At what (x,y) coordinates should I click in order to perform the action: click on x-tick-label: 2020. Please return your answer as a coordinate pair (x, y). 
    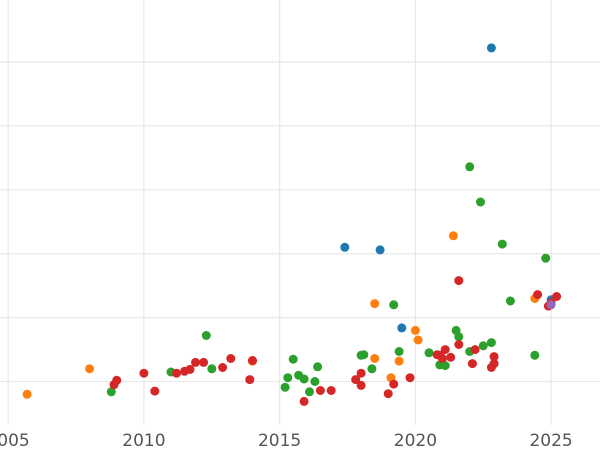
    Looking at the image, I should click on (415, 440).